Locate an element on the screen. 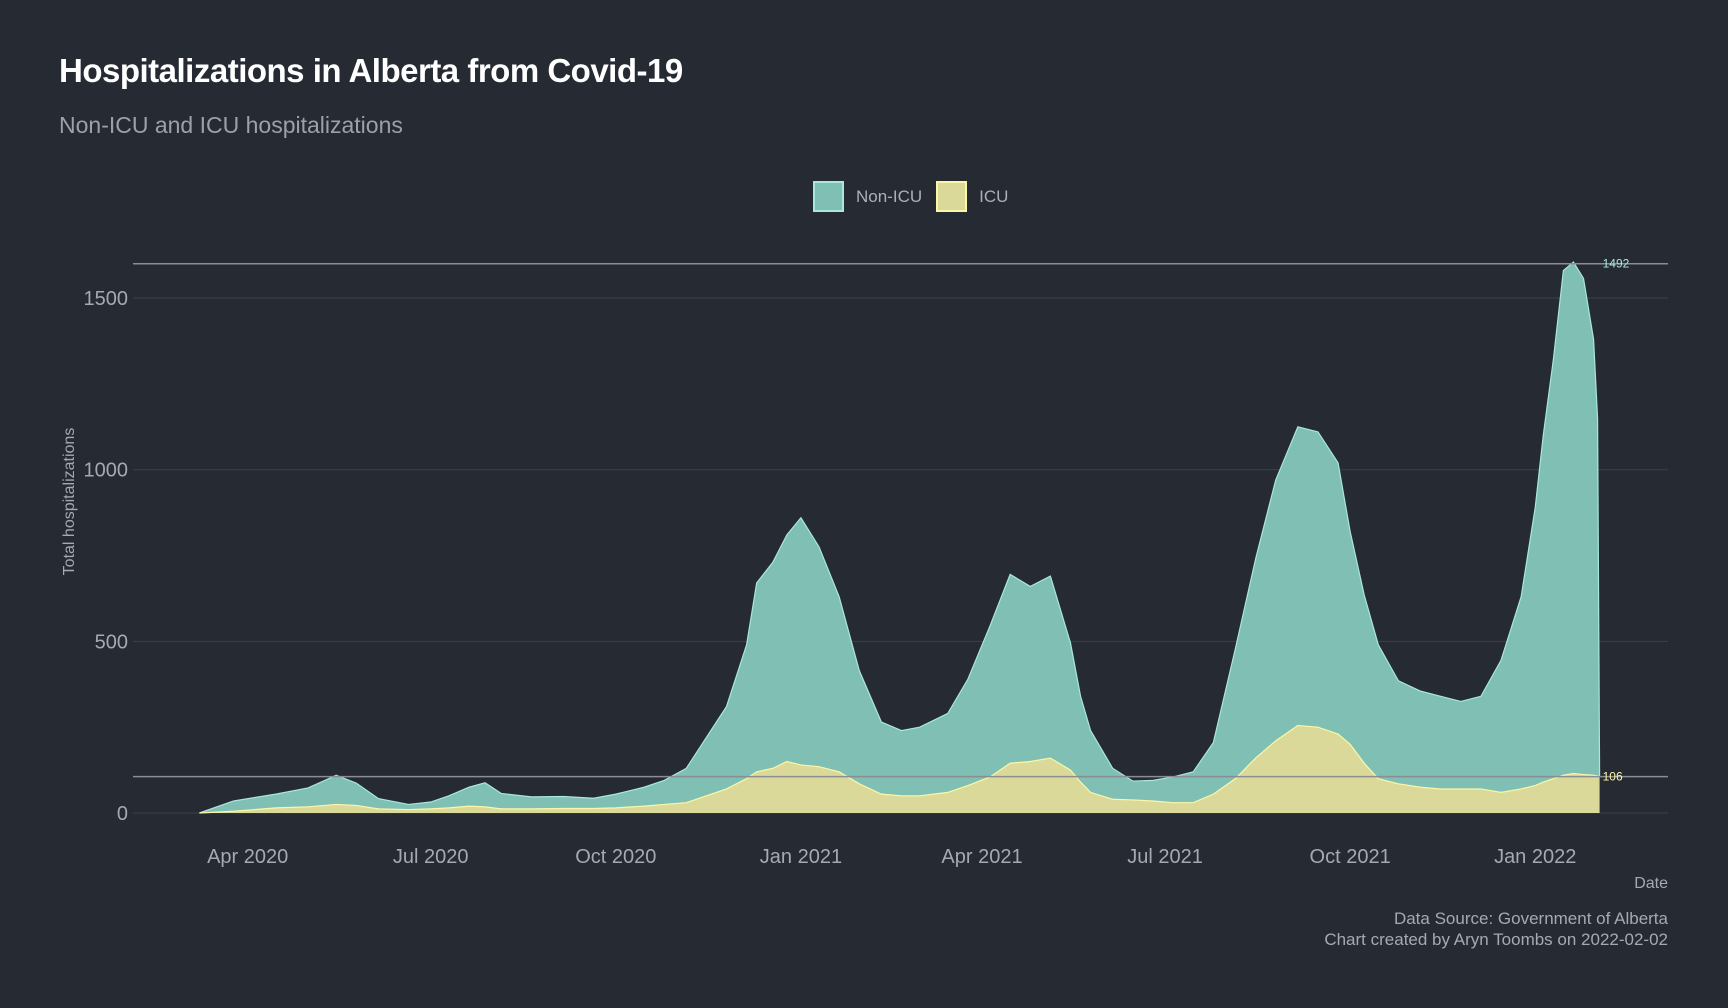 Image resolution: width=1728 pixels, height=1008 pixels. y-tick-label: 0 is located at coordinates (122, 814).